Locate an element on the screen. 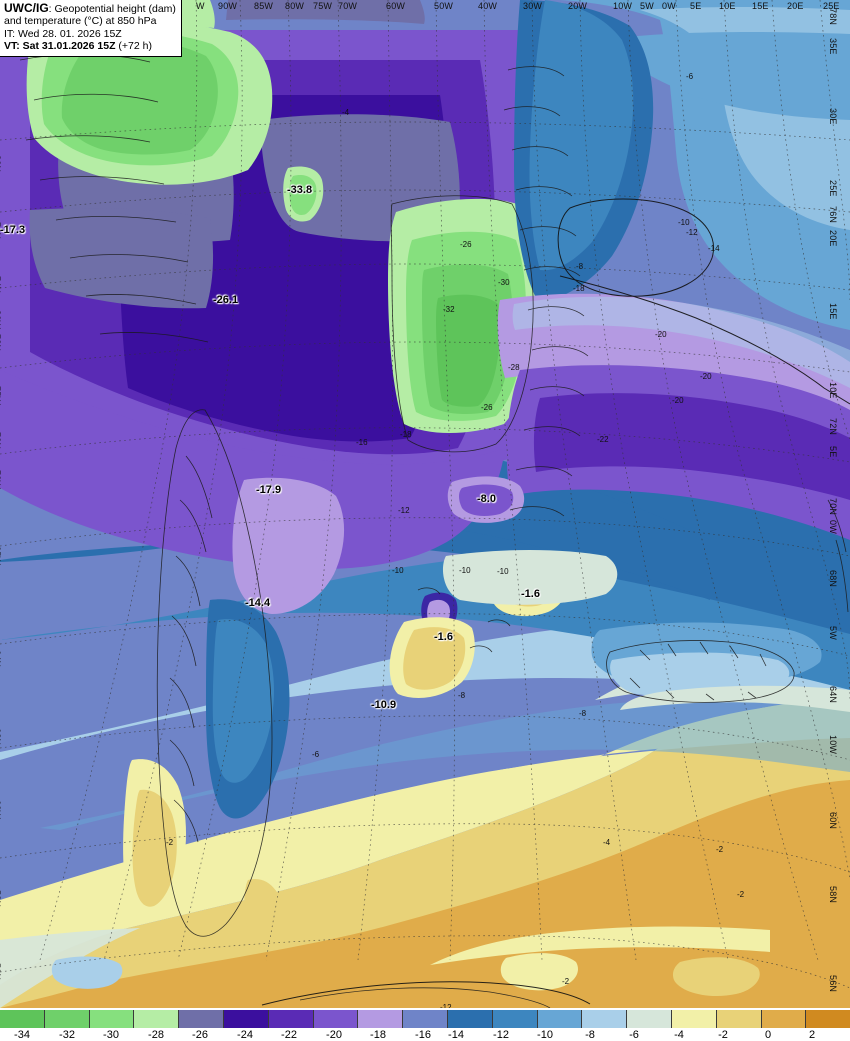 The image size is (850, 1041). lon-tick-top: 90W is located at coordinates (228, 6).